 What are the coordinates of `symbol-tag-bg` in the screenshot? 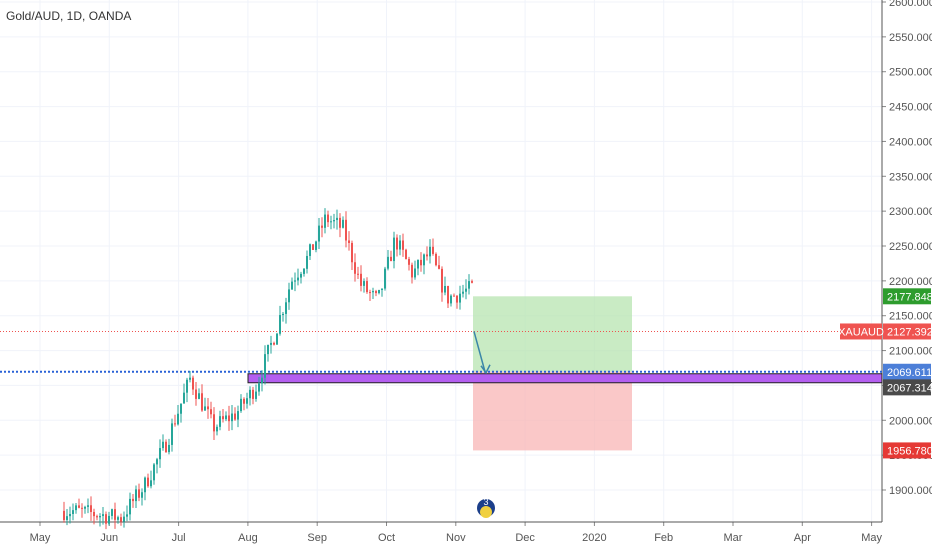 It's located at (861, 331).